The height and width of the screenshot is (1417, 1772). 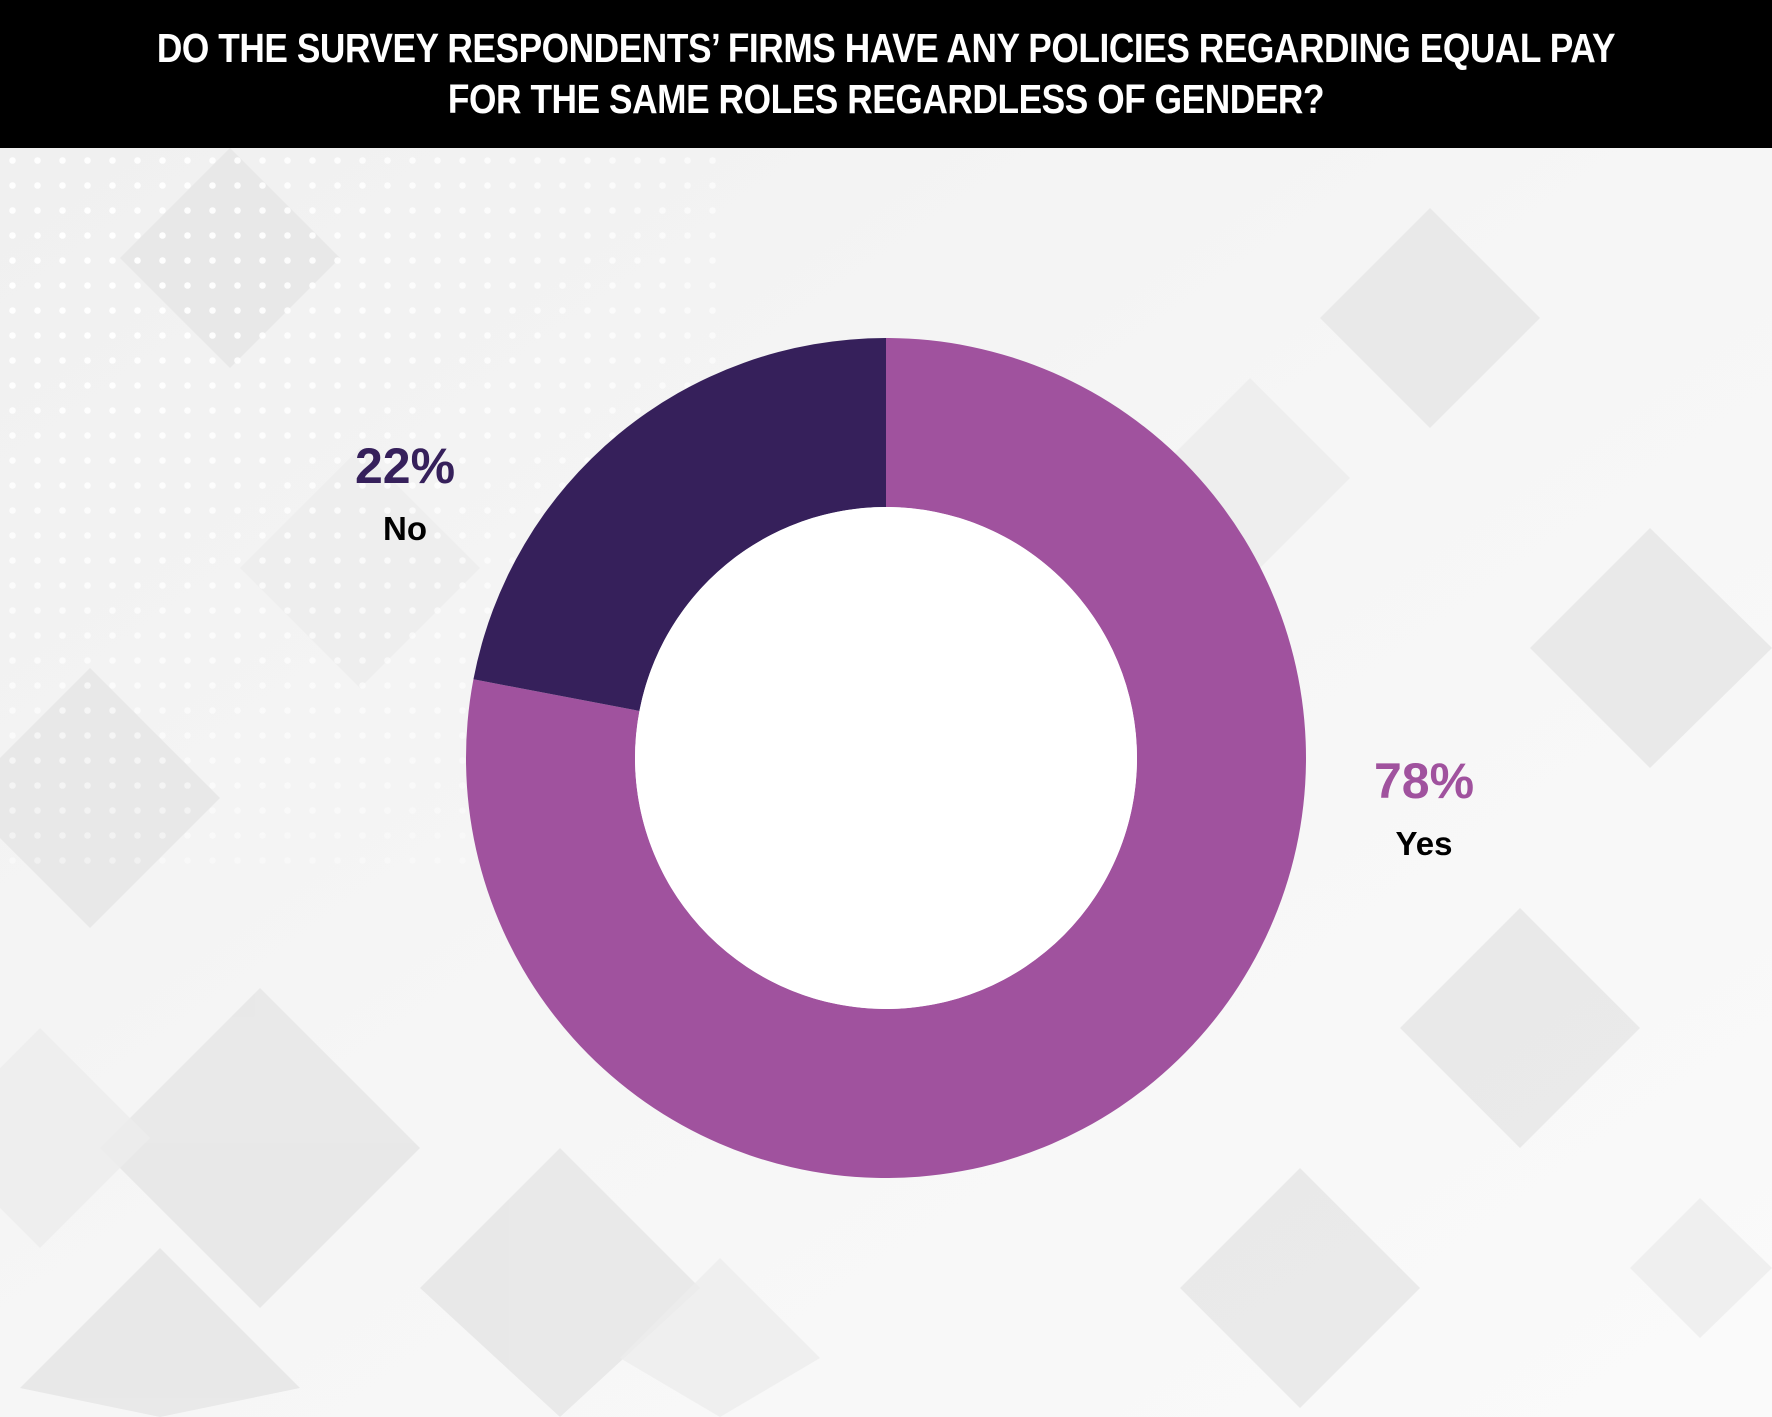 I want to click on category-label-no: No, so click(x=405, y=528).